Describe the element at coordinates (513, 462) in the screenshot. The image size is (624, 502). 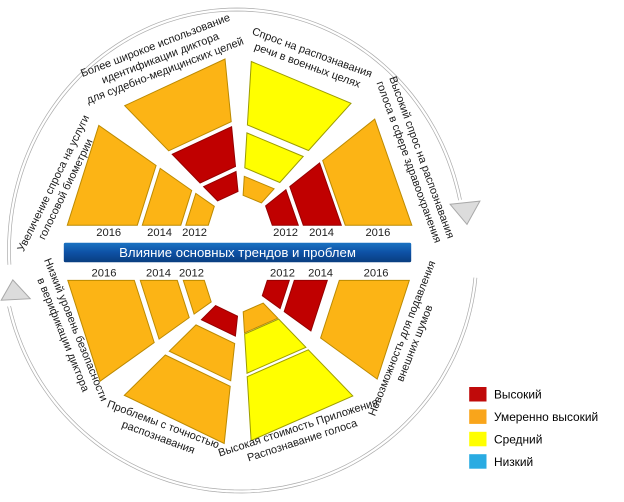
I see `svg-text: Низкий` at that location.